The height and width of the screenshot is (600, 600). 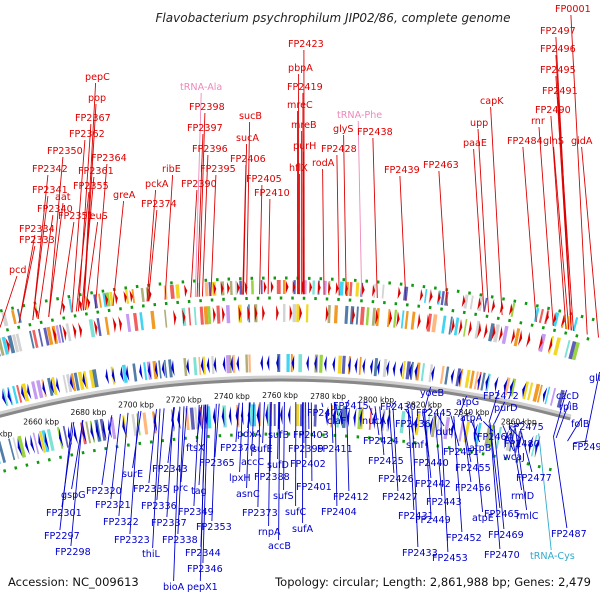 What do you see at coordinates (41, 422) in the screenshot?
I see `scale-label: 2660 kbp` at bounding box center [41, 422].